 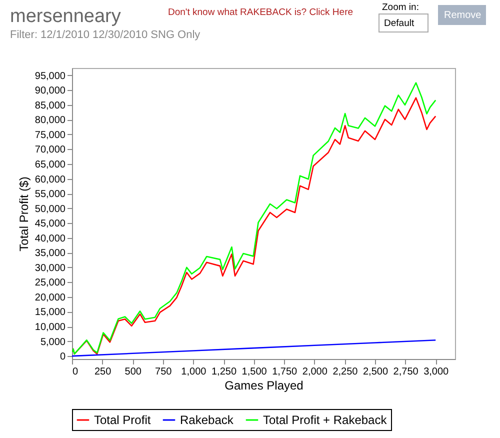 What do you see at coordinates (66, 16) in the screenshot?
I see `chart-title: mersenneary` at bounding box center [66, 16].